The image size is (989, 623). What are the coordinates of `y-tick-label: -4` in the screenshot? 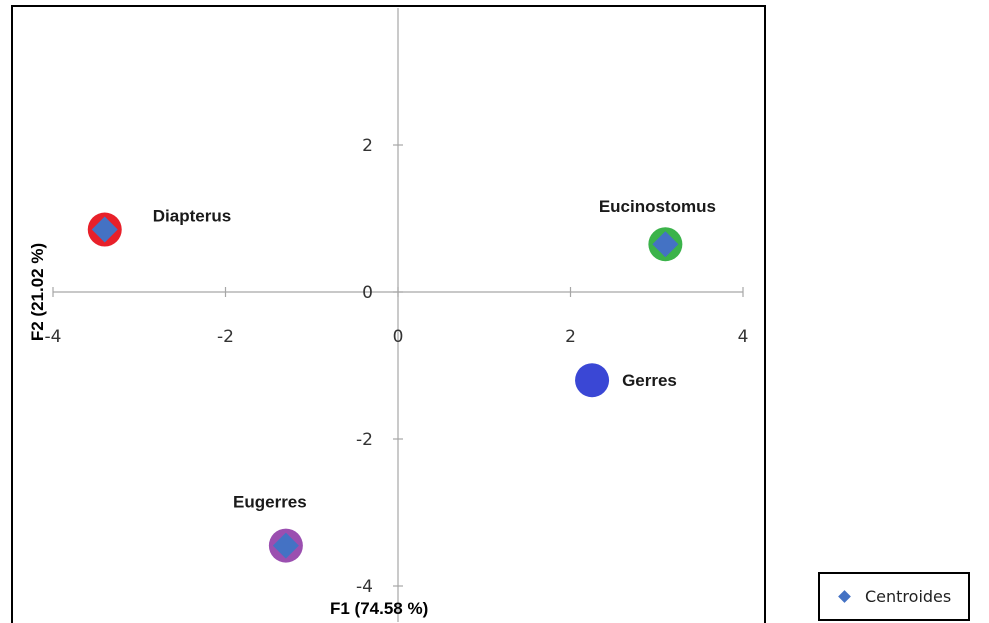 It's located at (364, 587).